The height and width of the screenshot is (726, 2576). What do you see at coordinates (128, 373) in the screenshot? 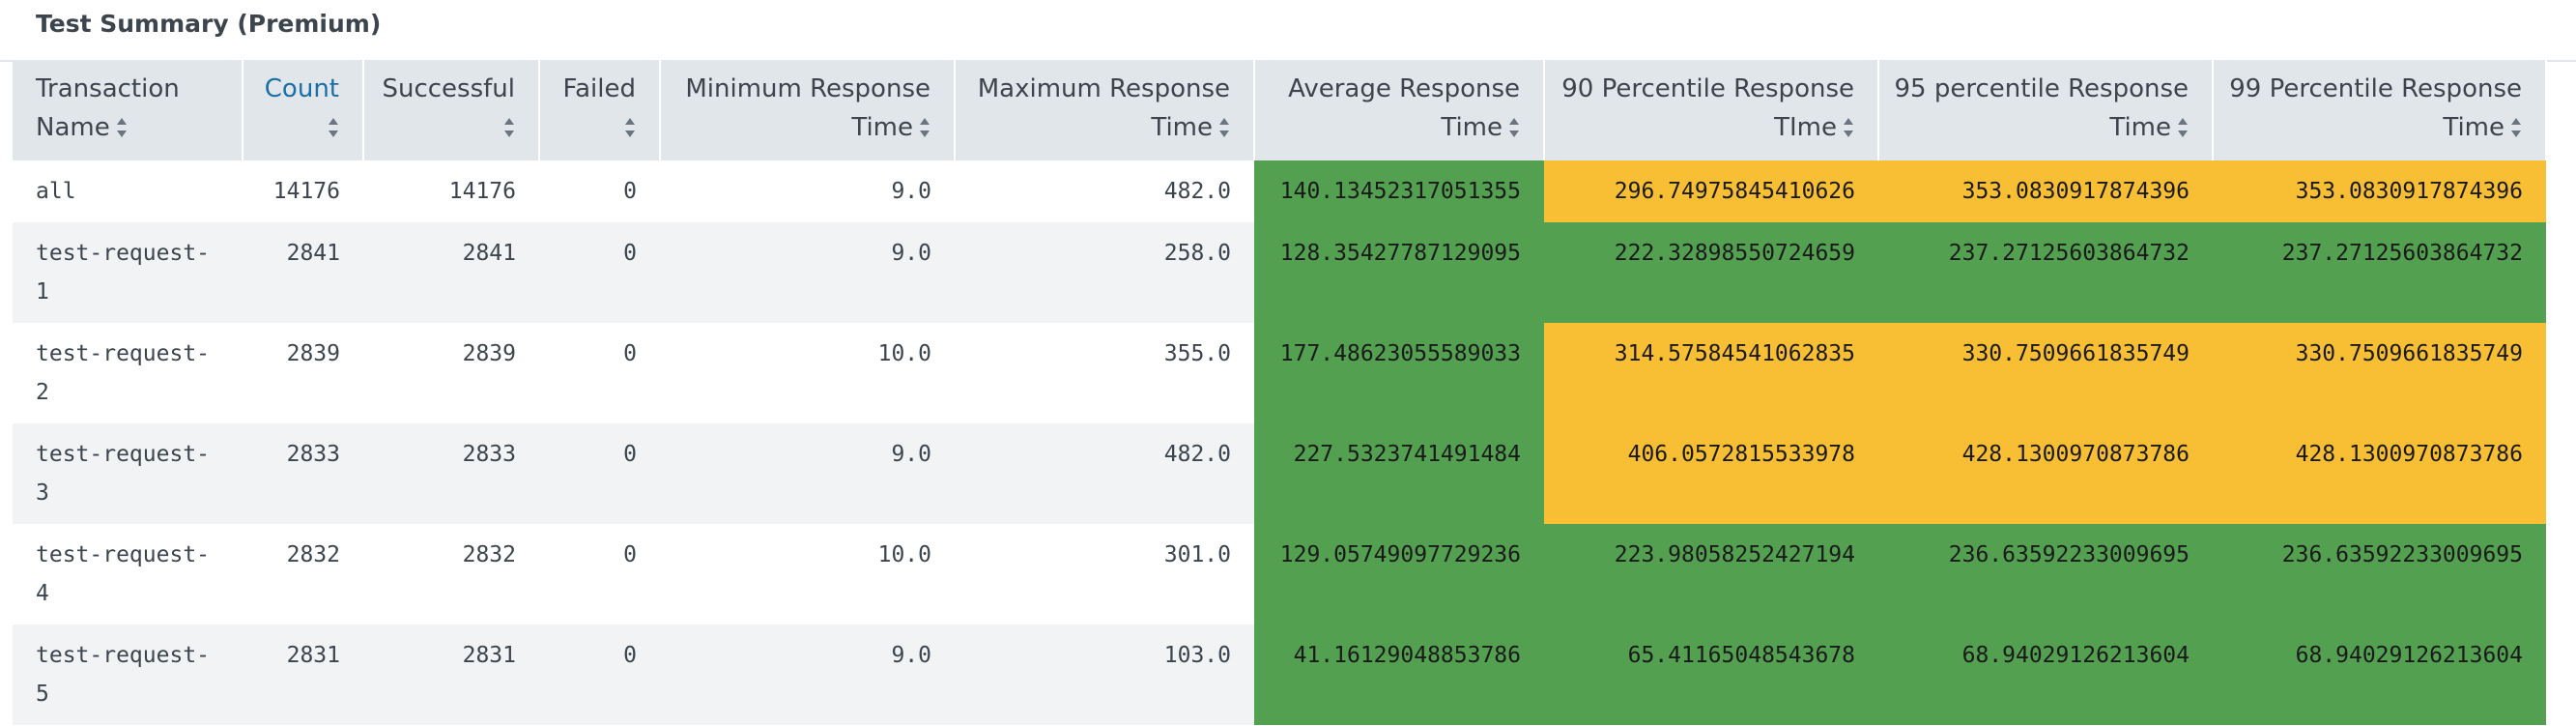
I see `cell-transaction-name: test-request-2` at bounding box center [128, 373].